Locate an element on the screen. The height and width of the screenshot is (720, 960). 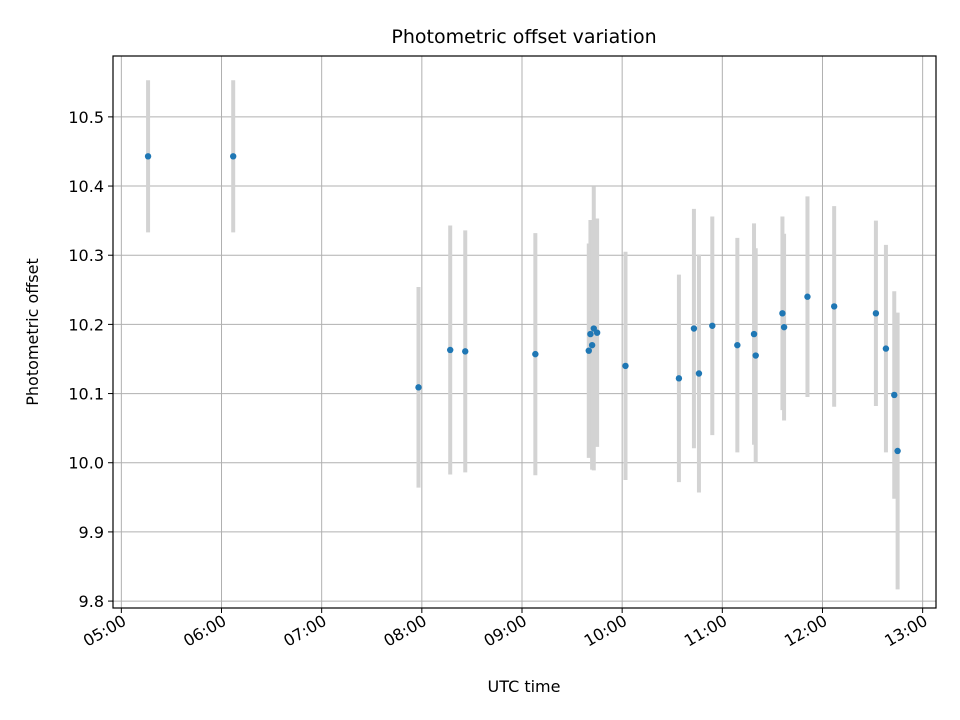
y-tick-label: 10.0 is located at coordinates (86, 463).